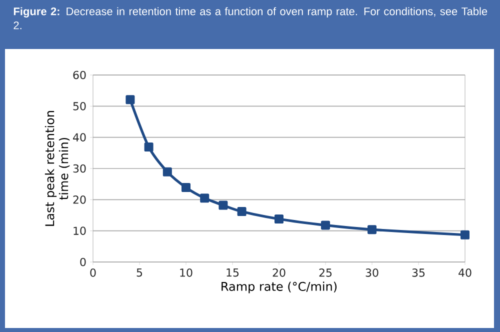 The image size is (500, 332). Describe the element at coordinates (79, 168) in the screenshot. I see `y-tick-label: 30` at that location.